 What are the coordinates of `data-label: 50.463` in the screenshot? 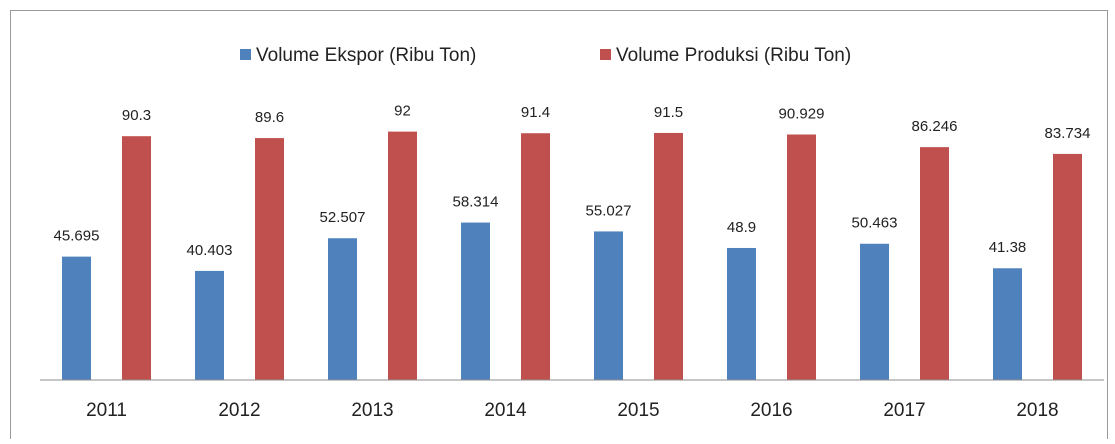 It's located at (875, 223).